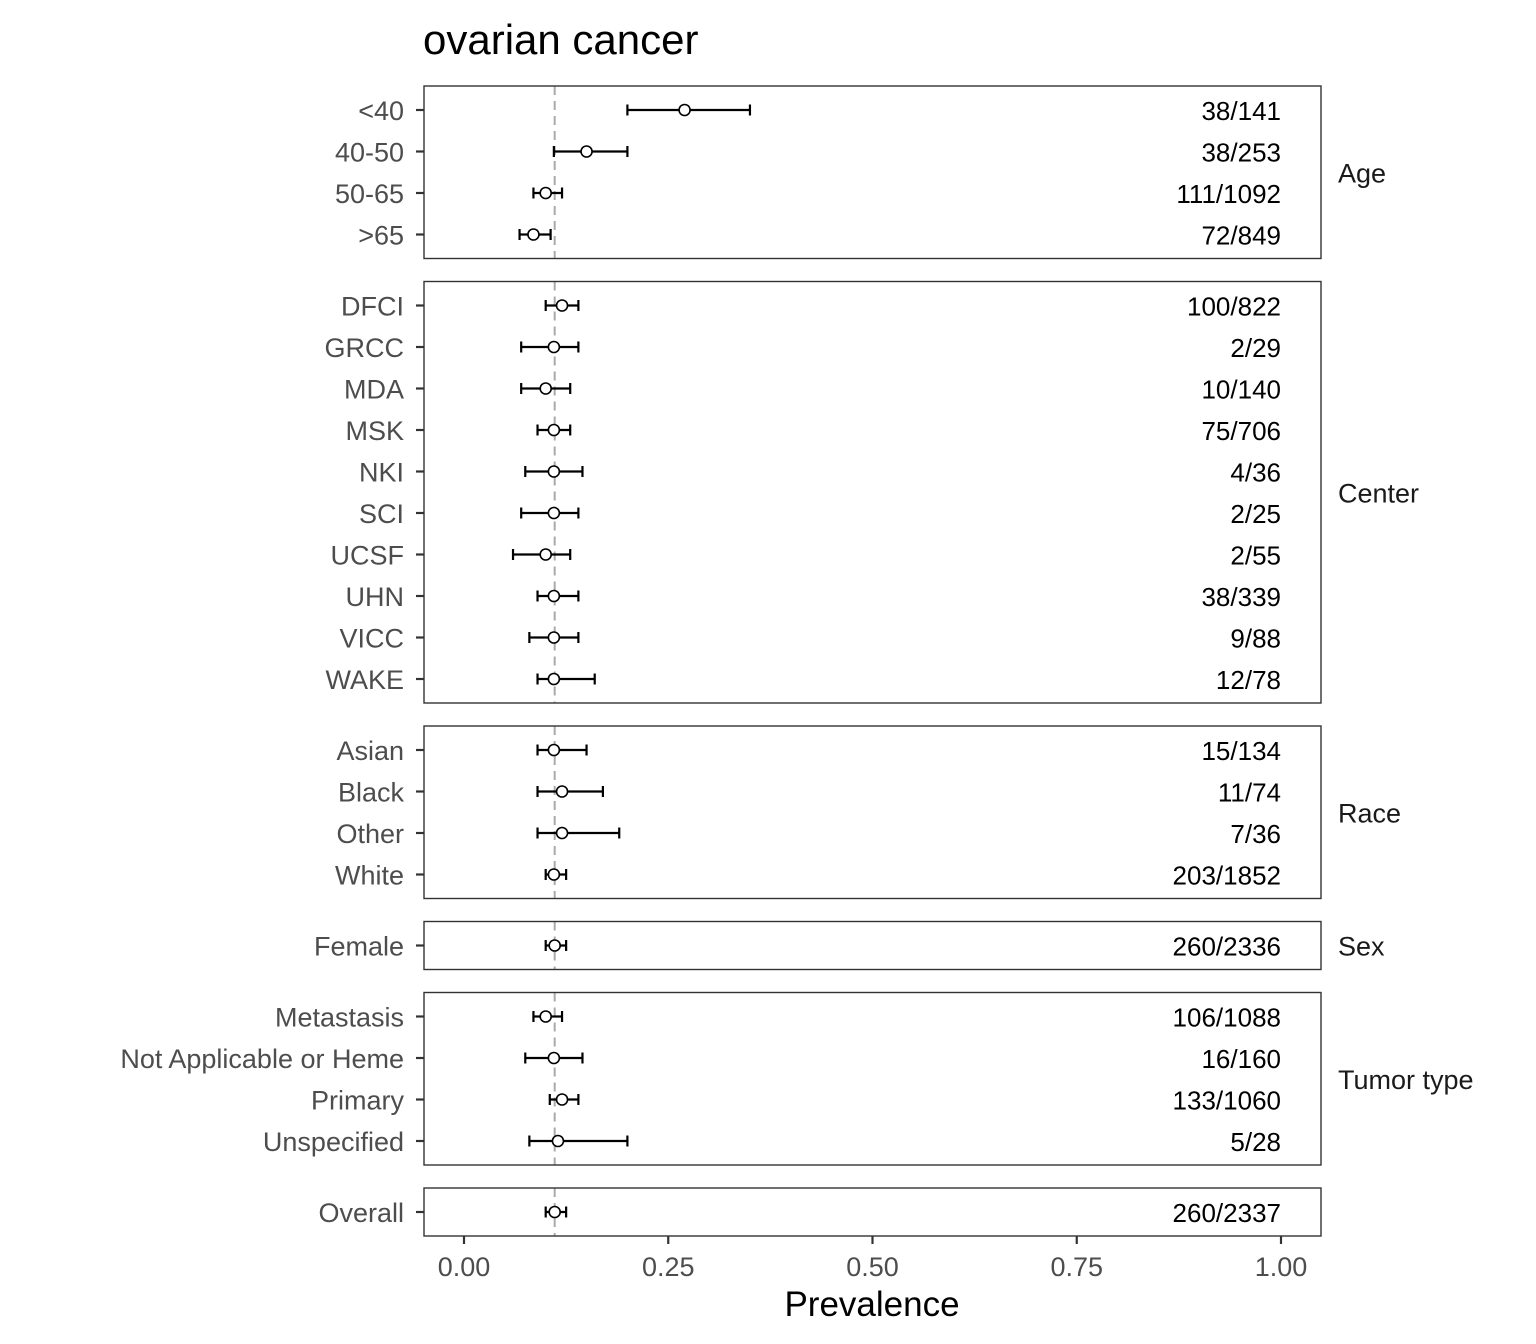  What do you see at coordinates (1241, 111) in the screenshot?
I see `count-label-40: 38/141` at bounding box center [1241, 111].